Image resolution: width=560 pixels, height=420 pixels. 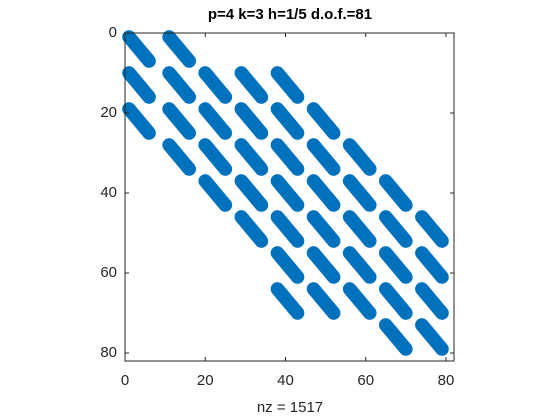 I want to click on x-tick-label: 0, so click(x=125, y=380).